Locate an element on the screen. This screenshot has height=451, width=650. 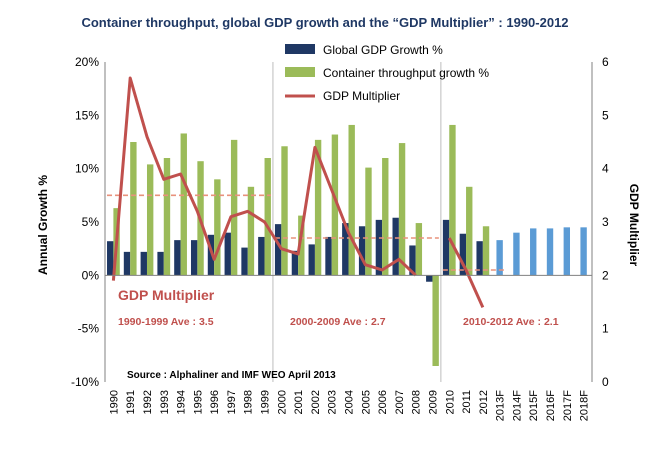
y2-tick-label: 1 is located at coordinates (605, 329).